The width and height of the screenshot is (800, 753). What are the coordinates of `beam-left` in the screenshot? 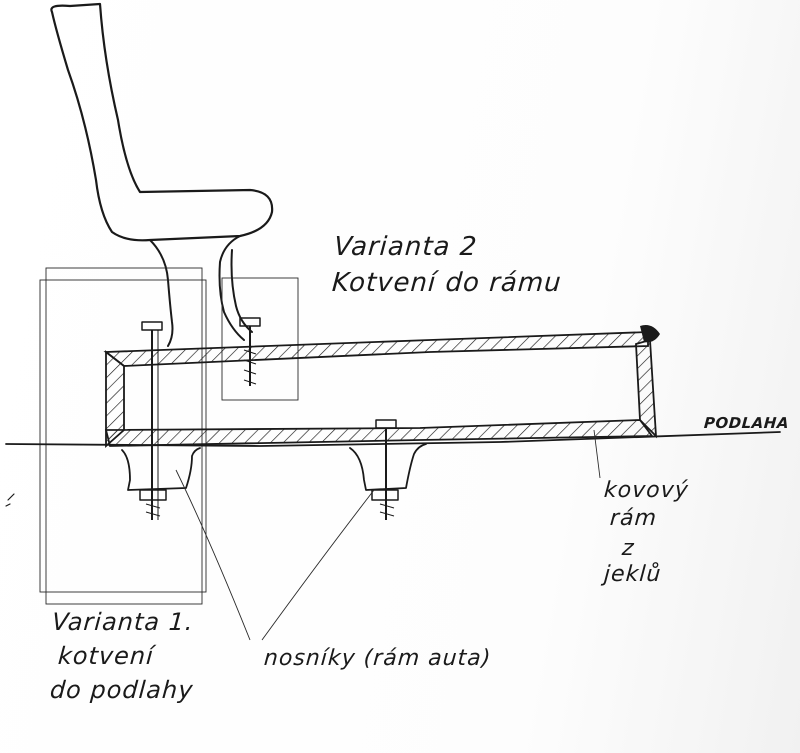 It's located at (161, 469).